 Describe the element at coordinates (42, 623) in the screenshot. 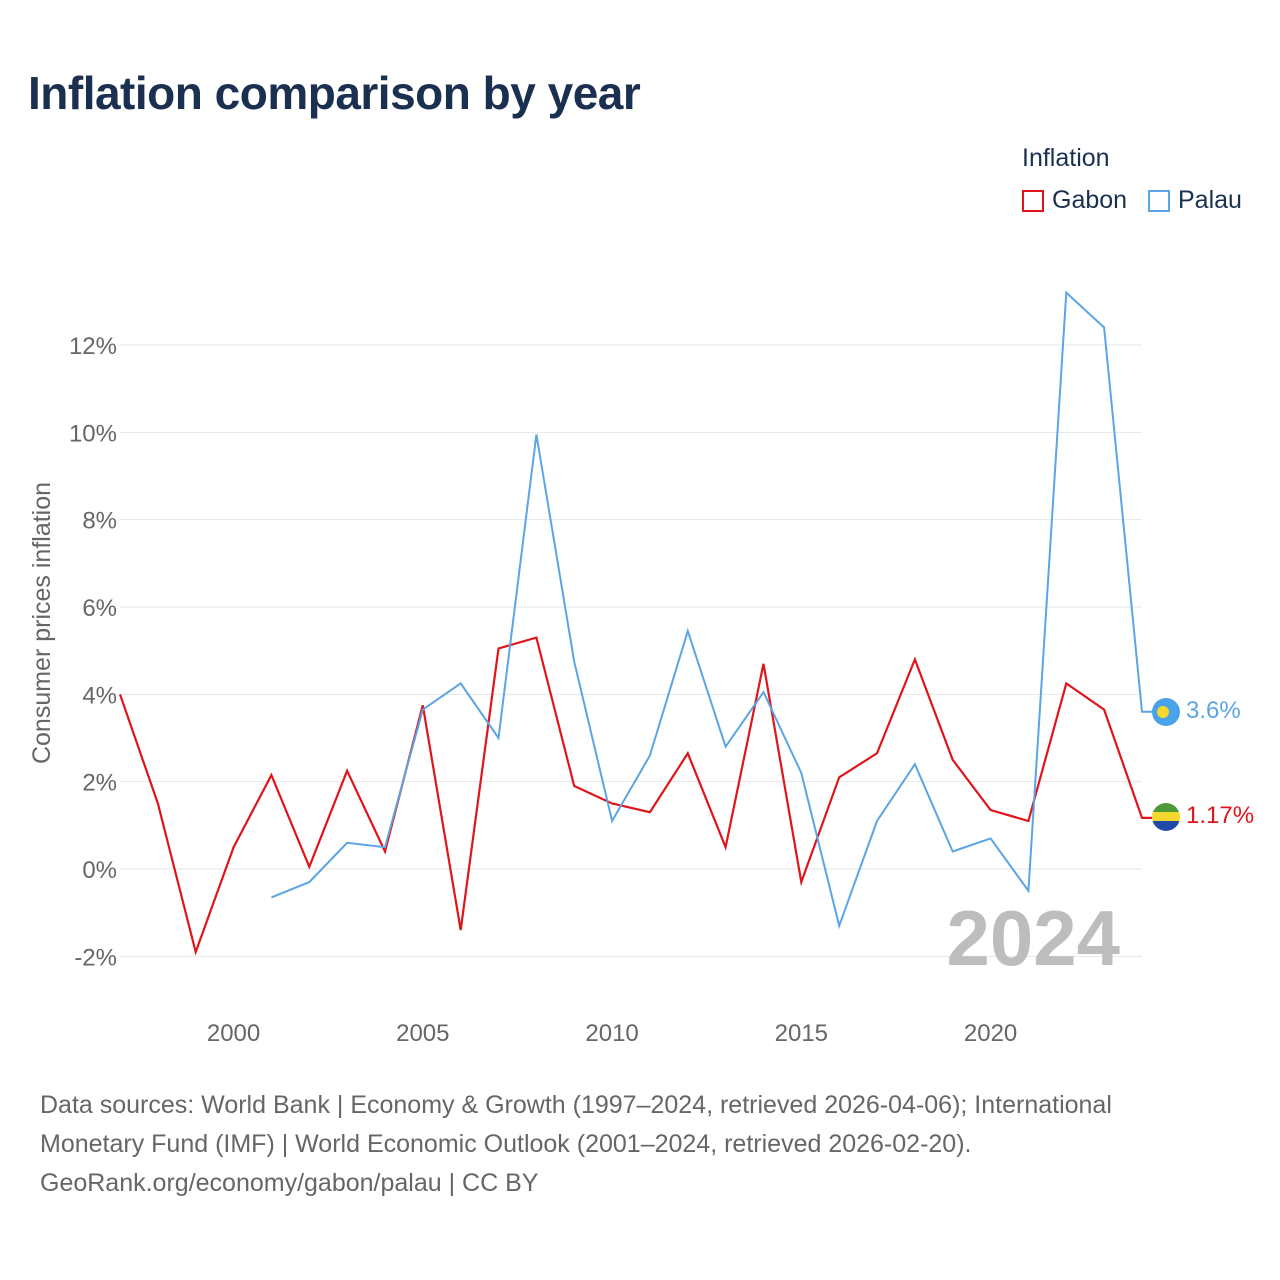

I see `y-axis-label: Consumer prices inflation` at that location.